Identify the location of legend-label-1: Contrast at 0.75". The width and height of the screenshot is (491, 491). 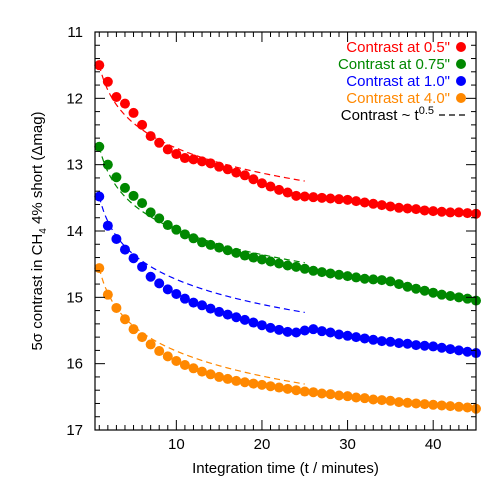
(394, 64).